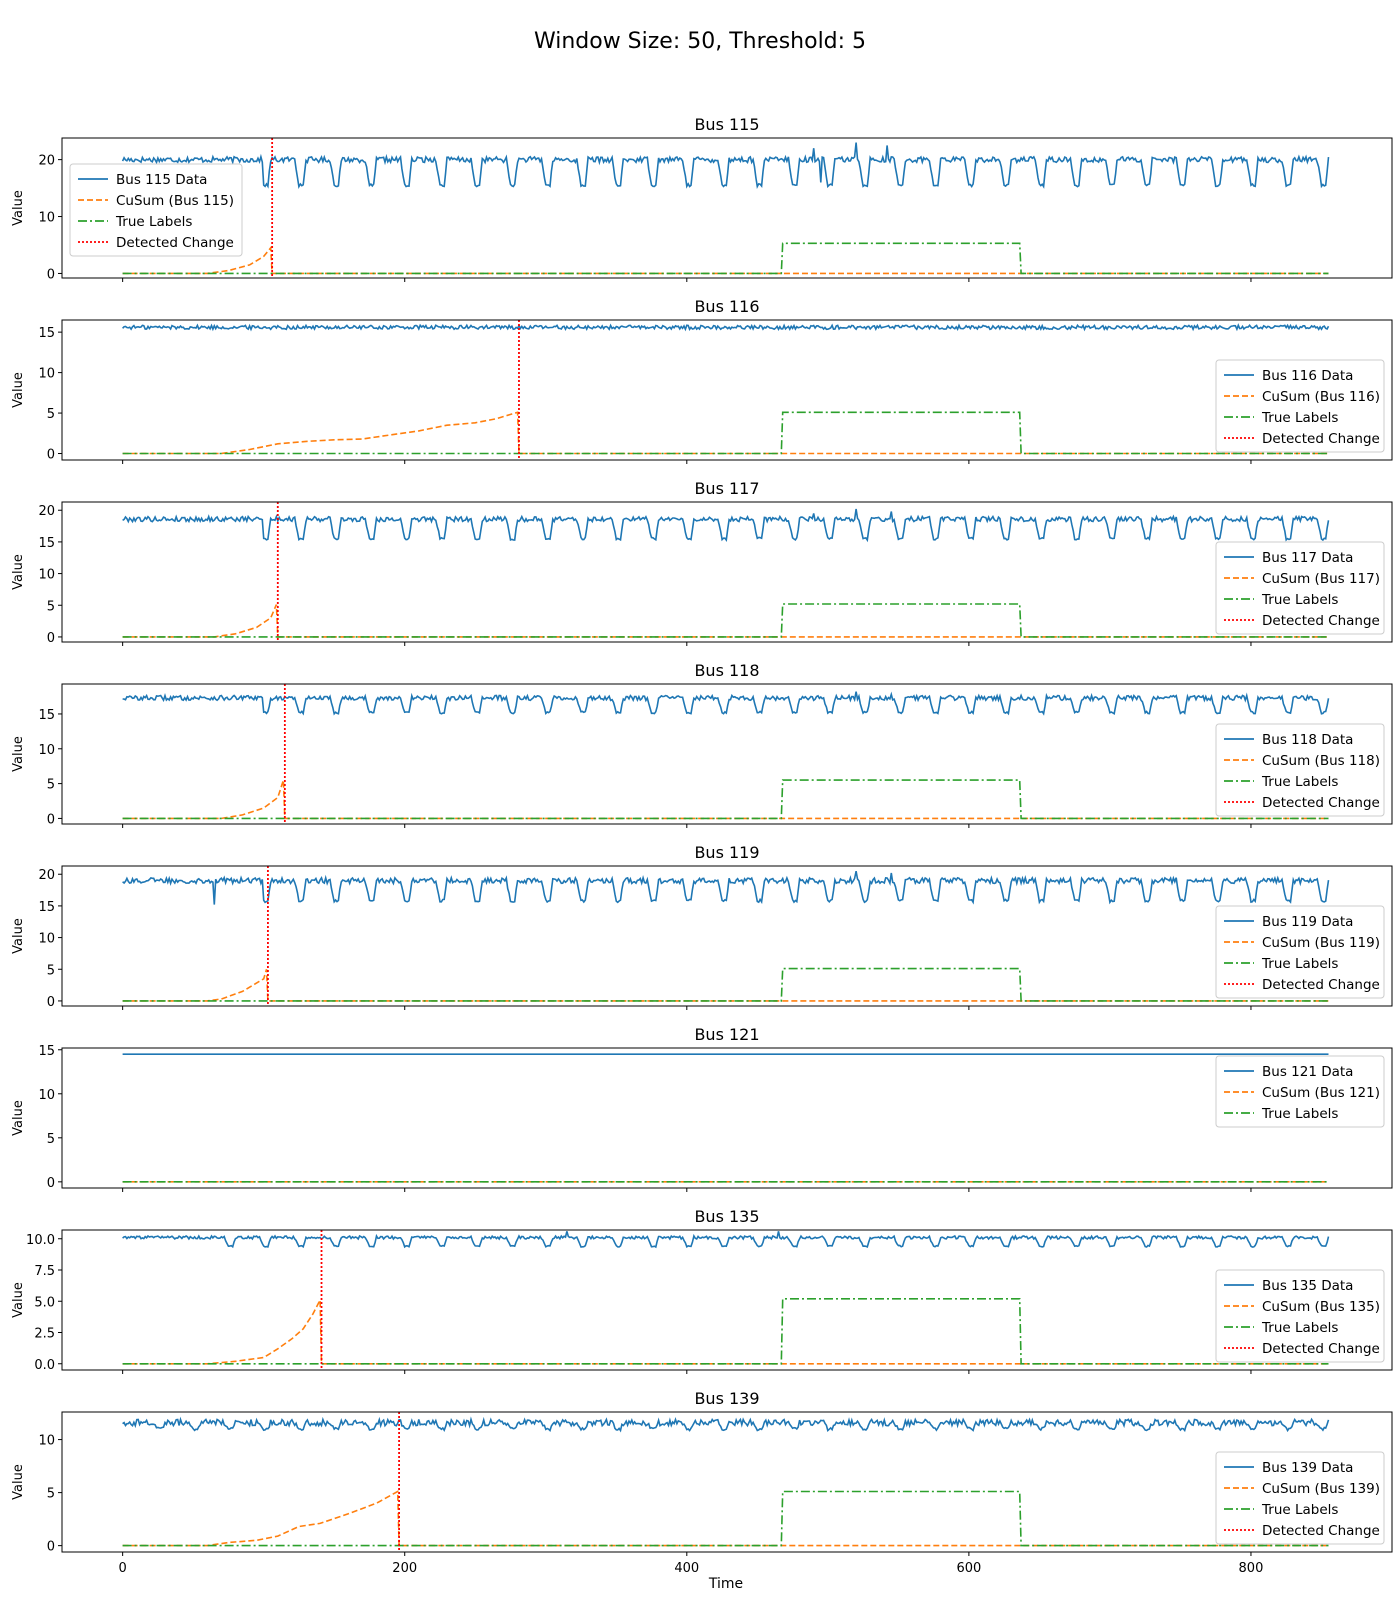 Image resolution: width=1400 pixels, height=1600 pixels. What do you see at coordinates (1307, 922) in the screenshot?
I see `legend-entry: Bus 119 Data` at bounding box center [1307, 922].